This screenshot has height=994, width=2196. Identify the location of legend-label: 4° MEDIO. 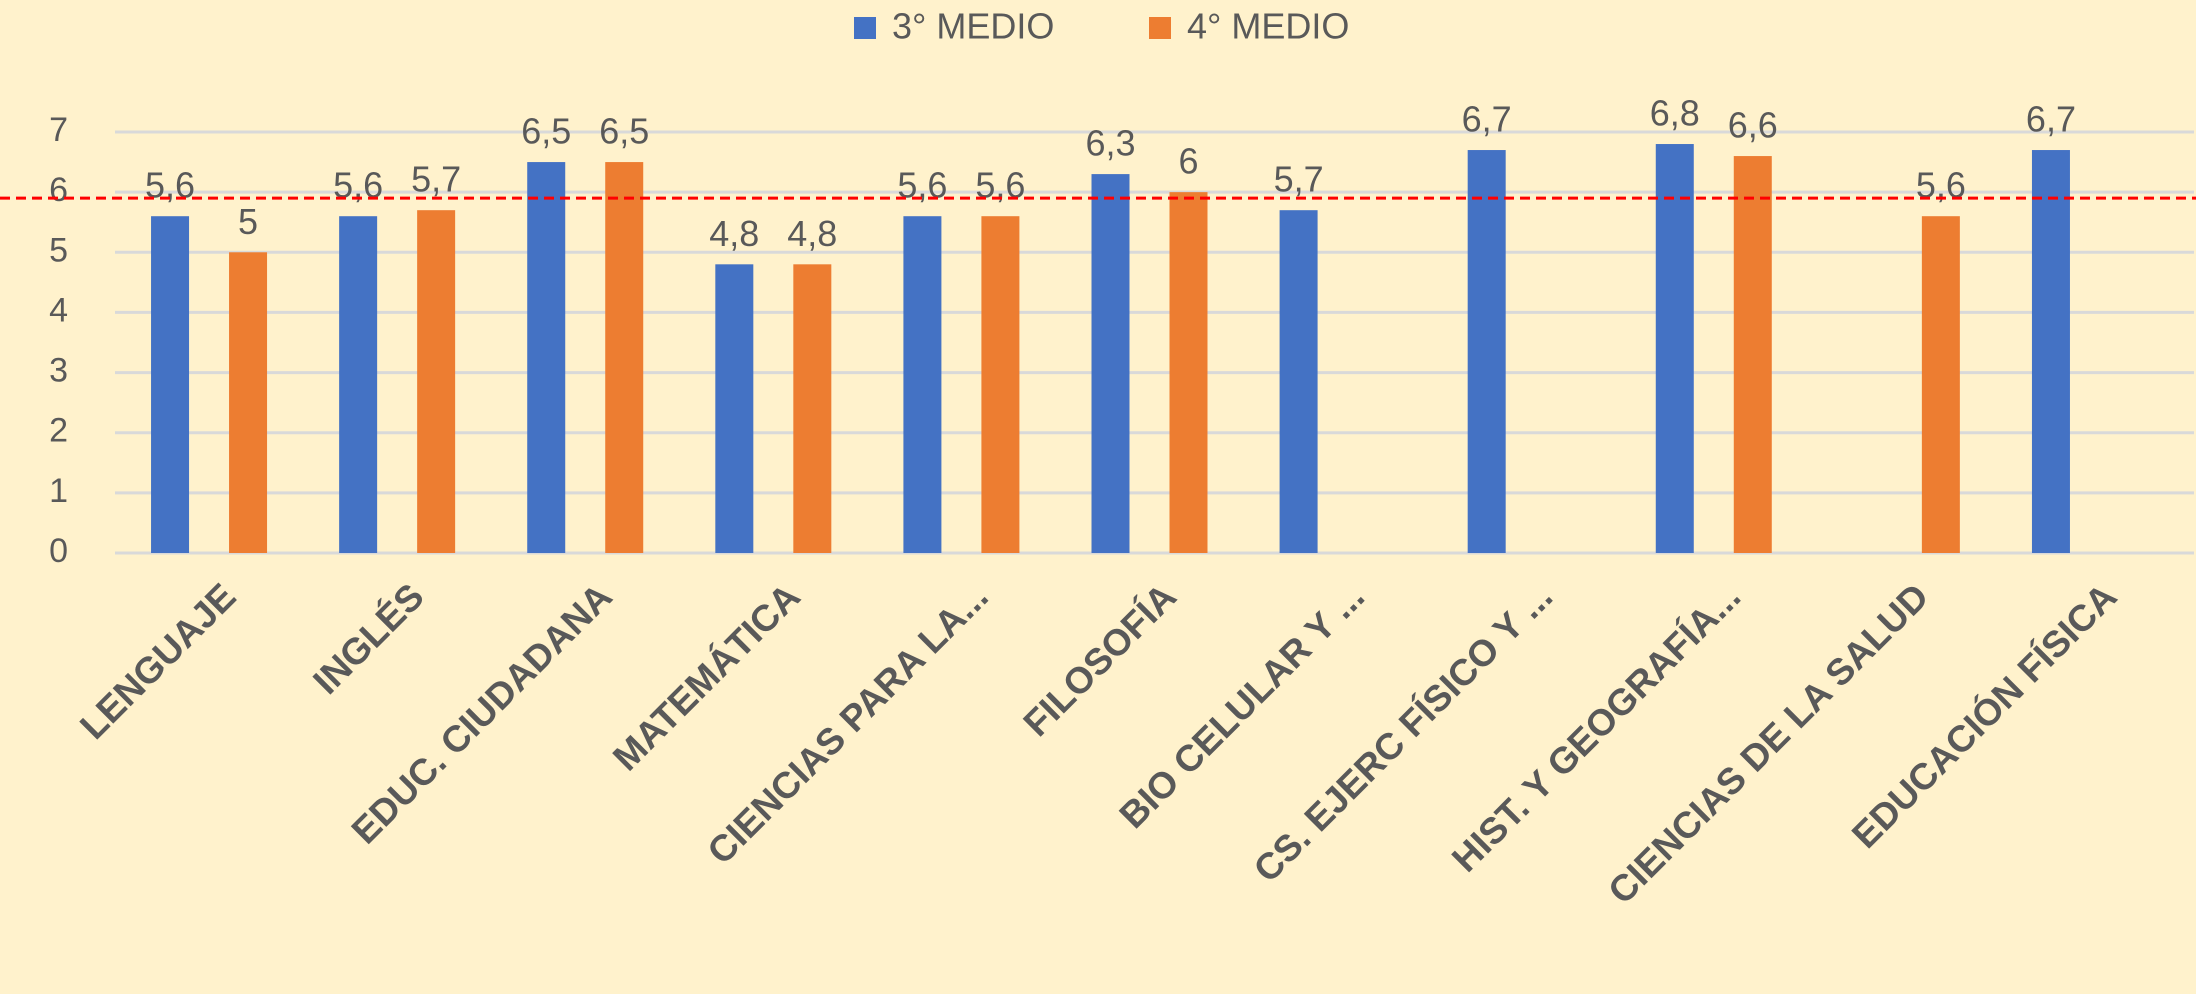
(1268, 26).